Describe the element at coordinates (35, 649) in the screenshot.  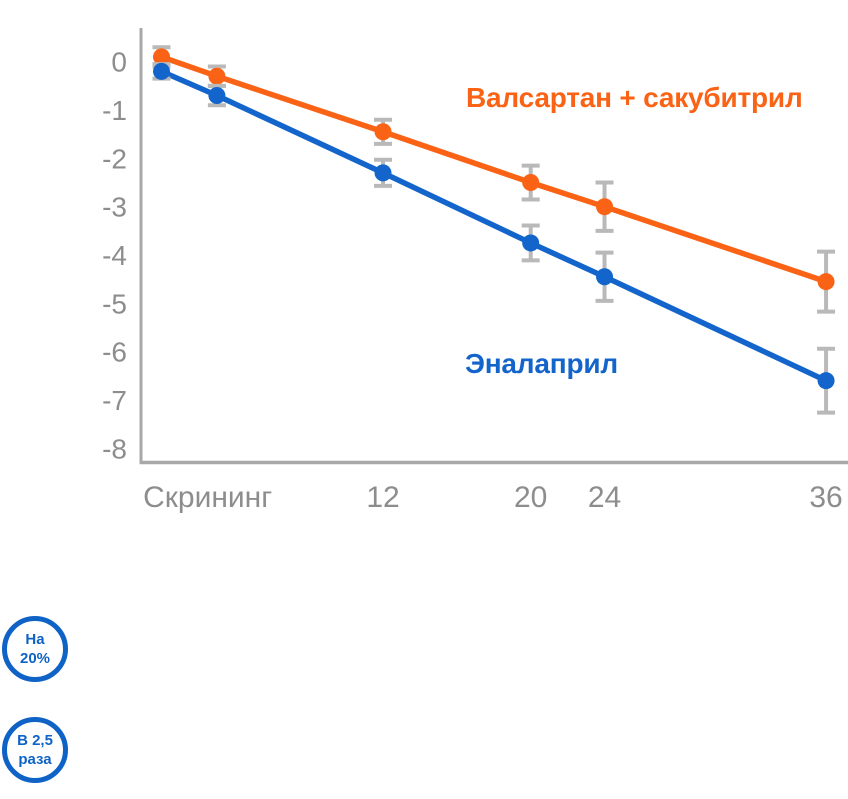
I see `callout-badge-20-percent: На 20%` at that location.